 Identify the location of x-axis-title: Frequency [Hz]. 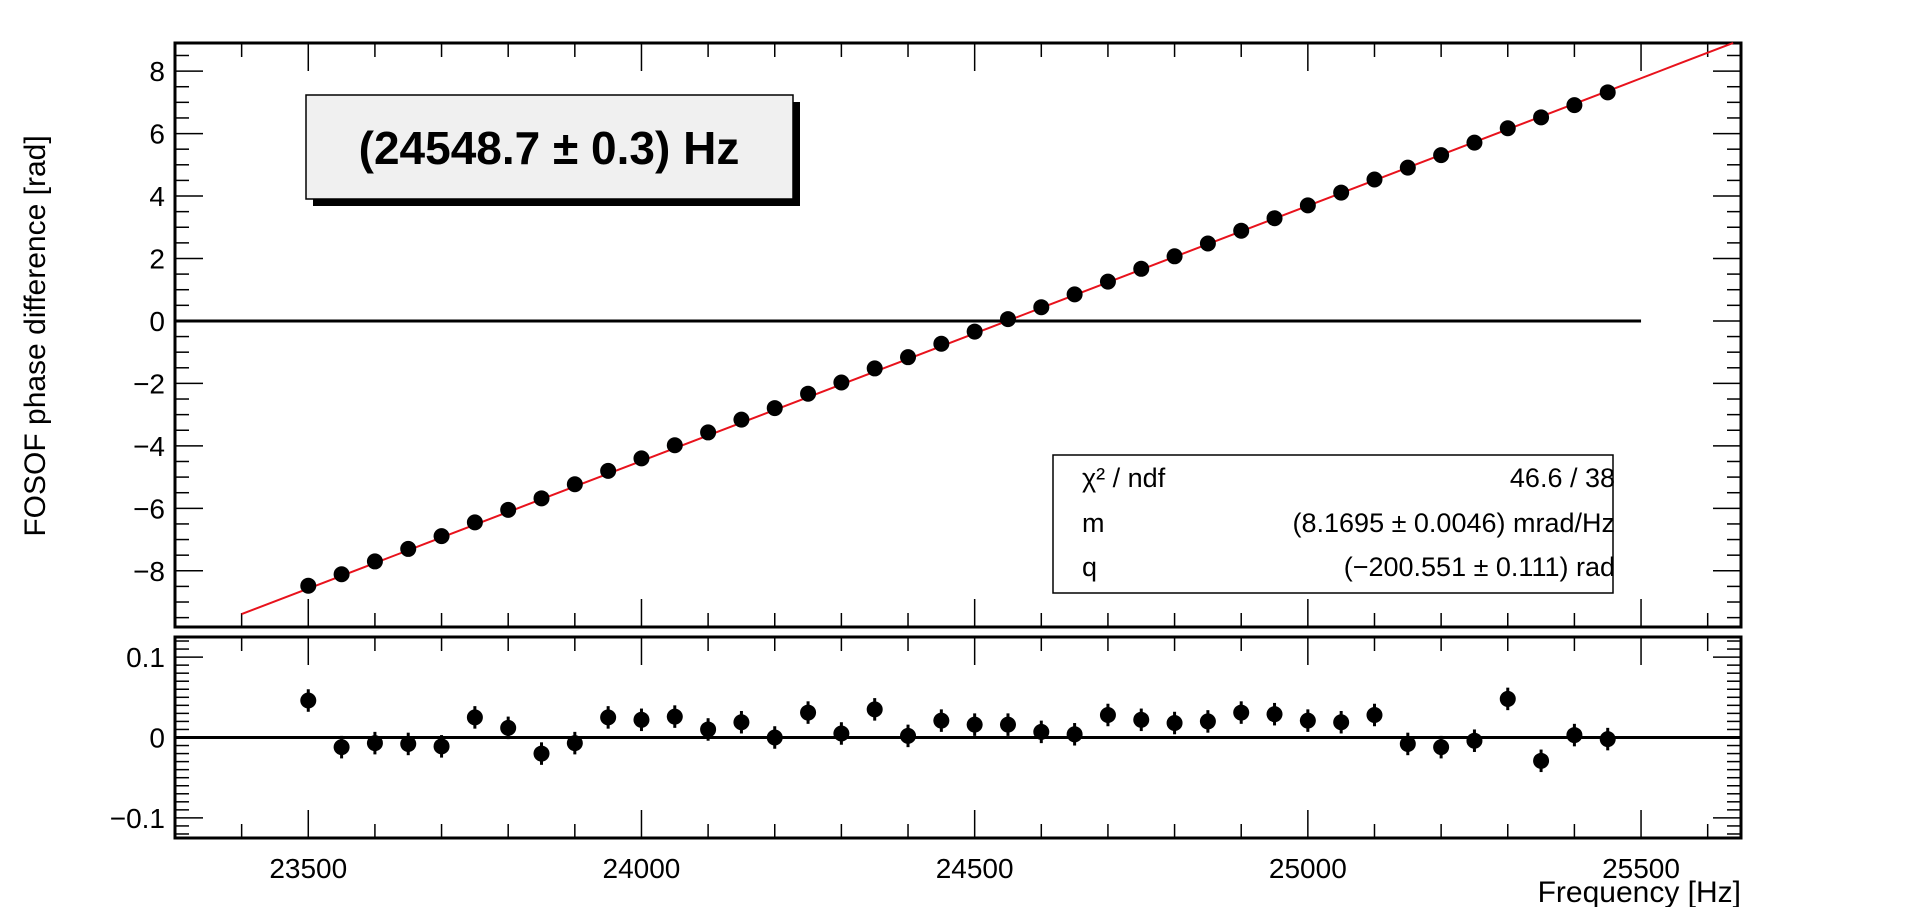
(1639, 891).